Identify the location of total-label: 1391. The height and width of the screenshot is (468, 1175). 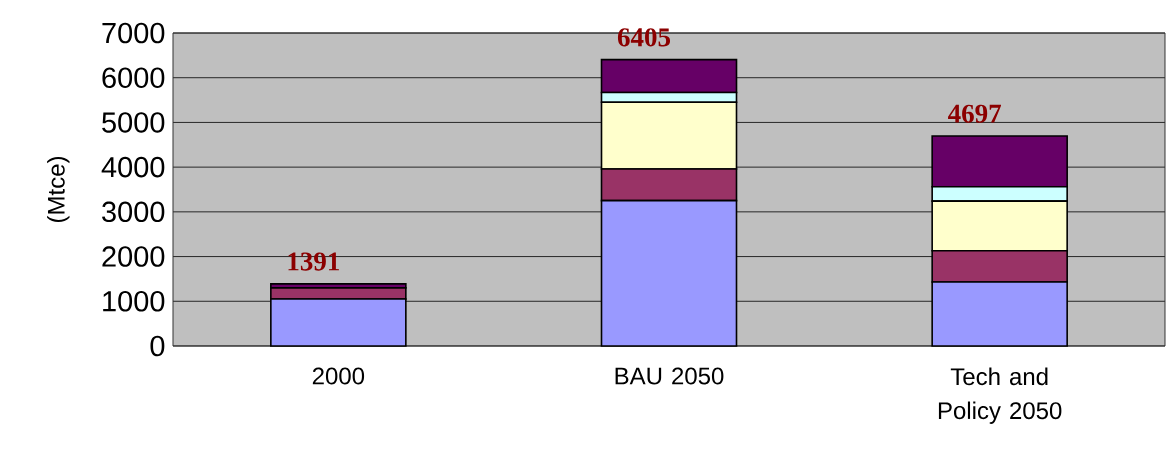
(313, 261).